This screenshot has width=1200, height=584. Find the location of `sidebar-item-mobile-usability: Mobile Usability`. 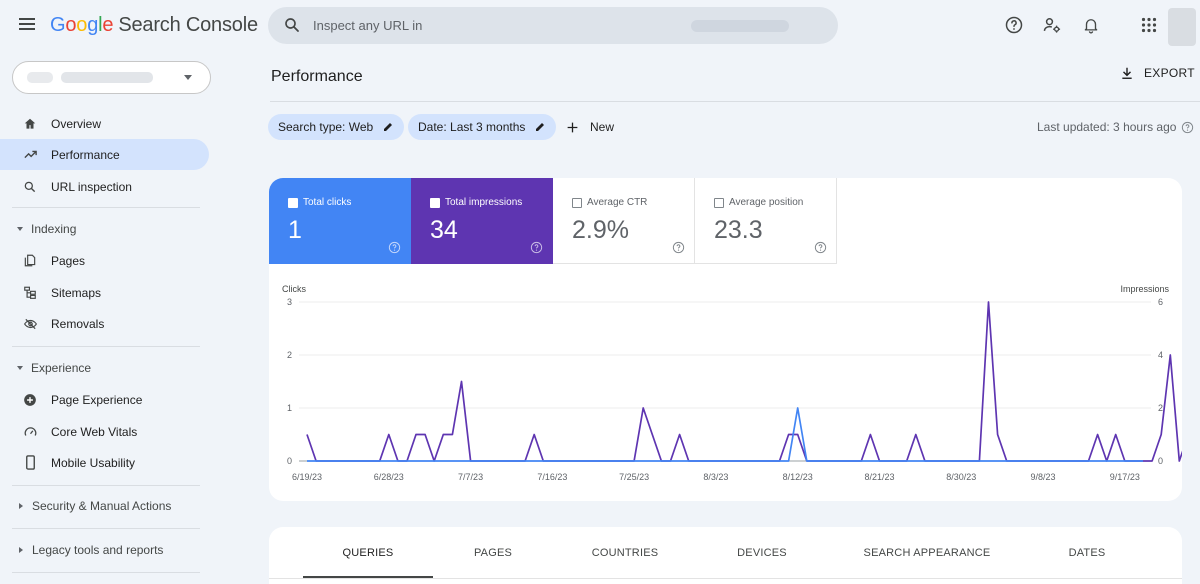

sidebar-item-mobile-usability: Mobile Usability is located at coordinates (104, 462).